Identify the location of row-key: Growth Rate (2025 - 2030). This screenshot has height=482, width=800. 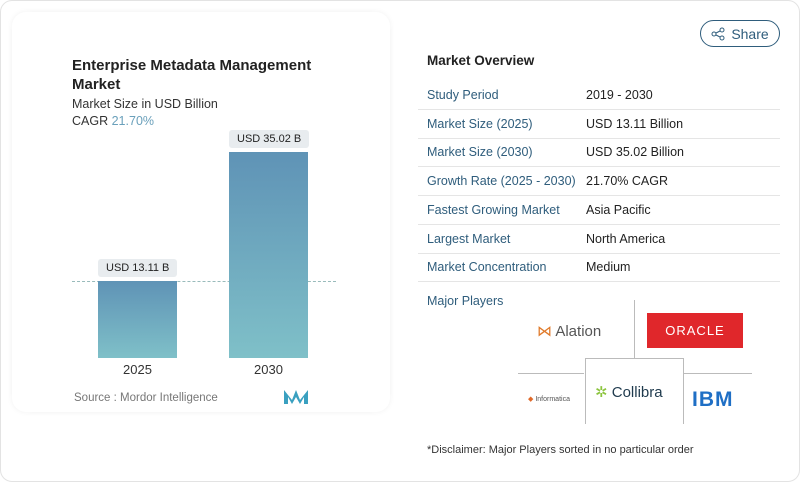
(501, 181).